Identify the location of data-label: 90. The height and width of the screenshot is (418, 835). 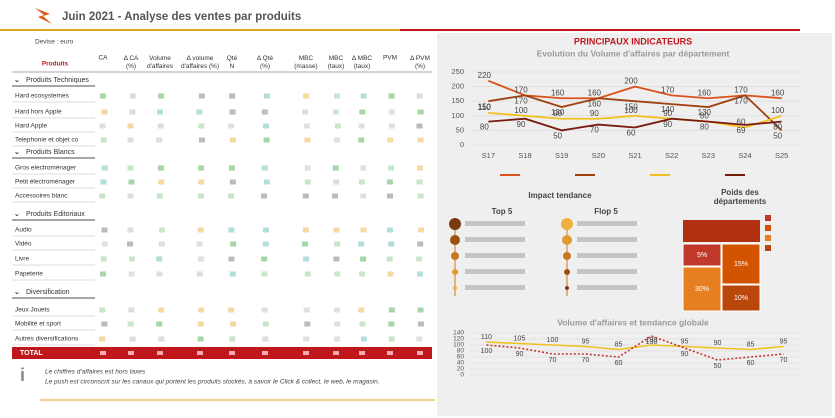
(520, 354).